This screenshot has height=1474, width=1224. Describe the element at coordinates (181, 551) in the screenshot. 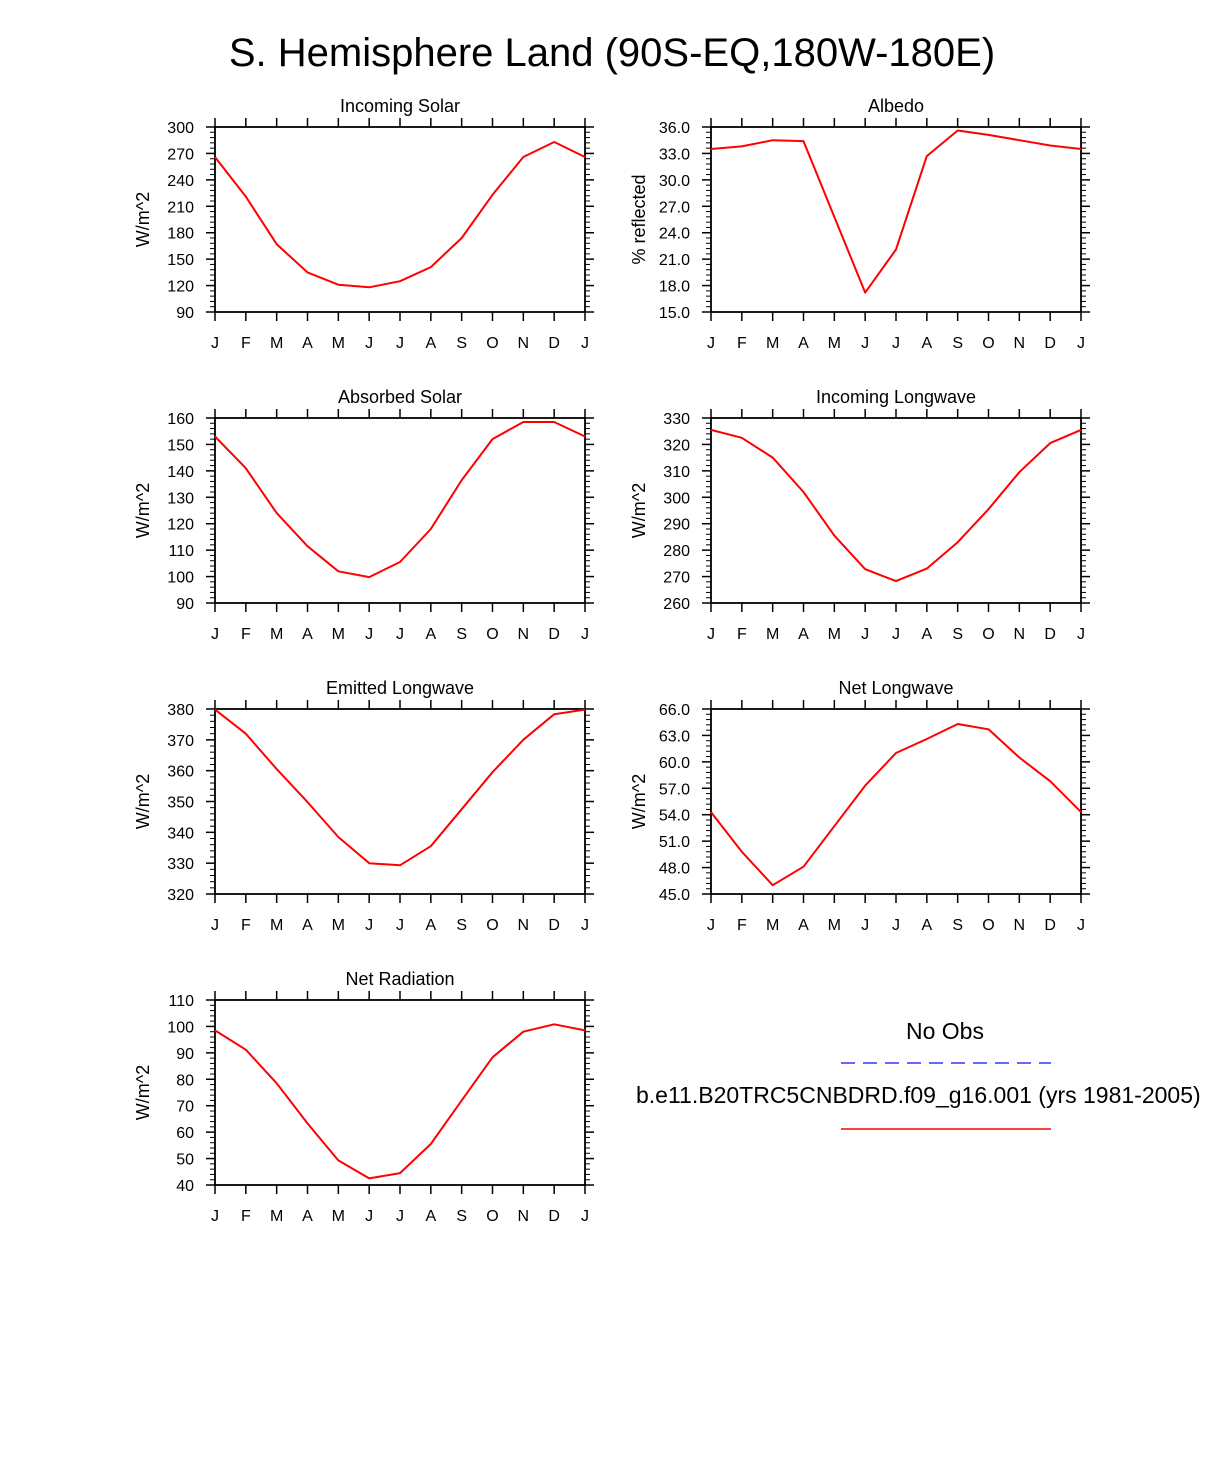

I see `y-tick-label: 110` at that location.